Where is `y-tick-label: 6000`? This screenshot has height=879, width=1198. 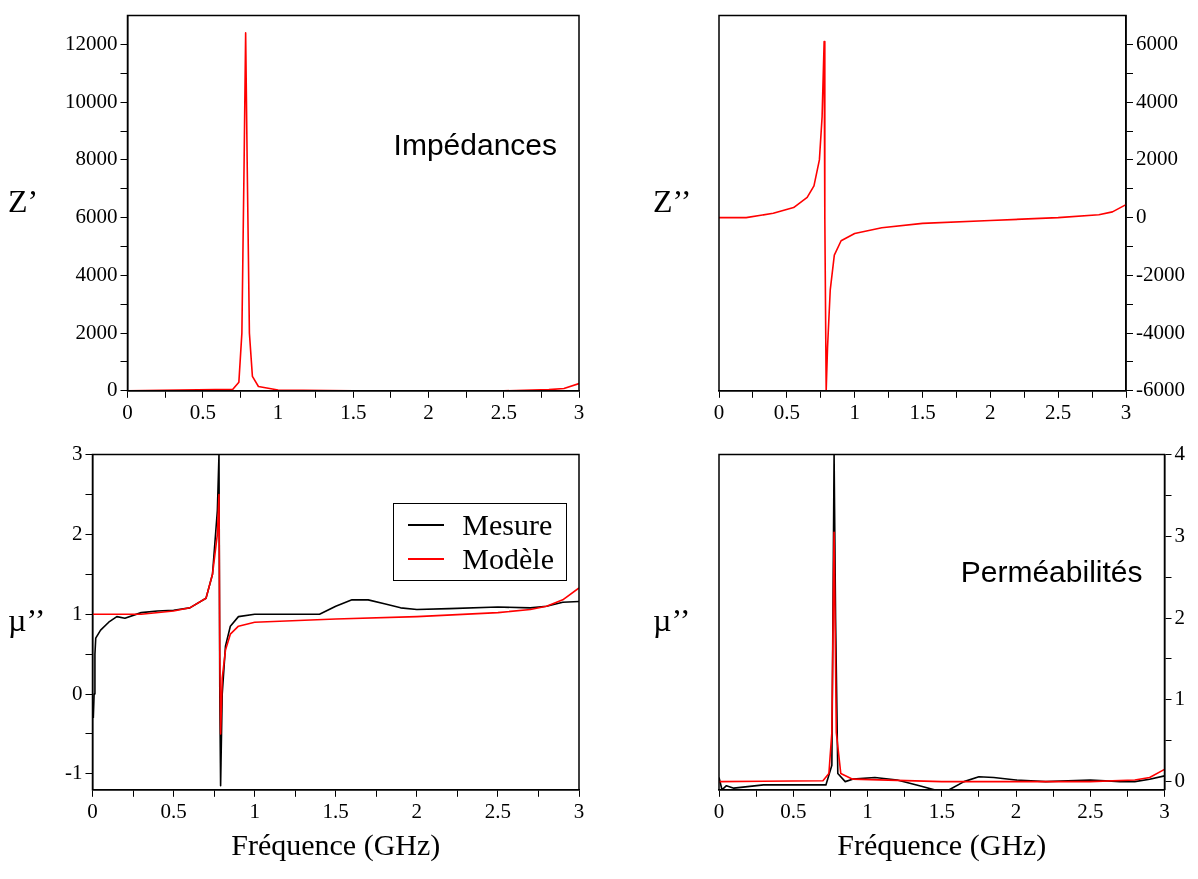
y-tick-label: 6000 is located at coordinates (96, 216).